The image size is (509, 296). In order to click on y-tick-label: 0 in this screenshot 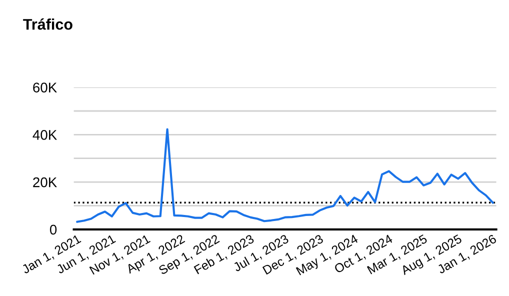, I will do `click(53, 229)`.